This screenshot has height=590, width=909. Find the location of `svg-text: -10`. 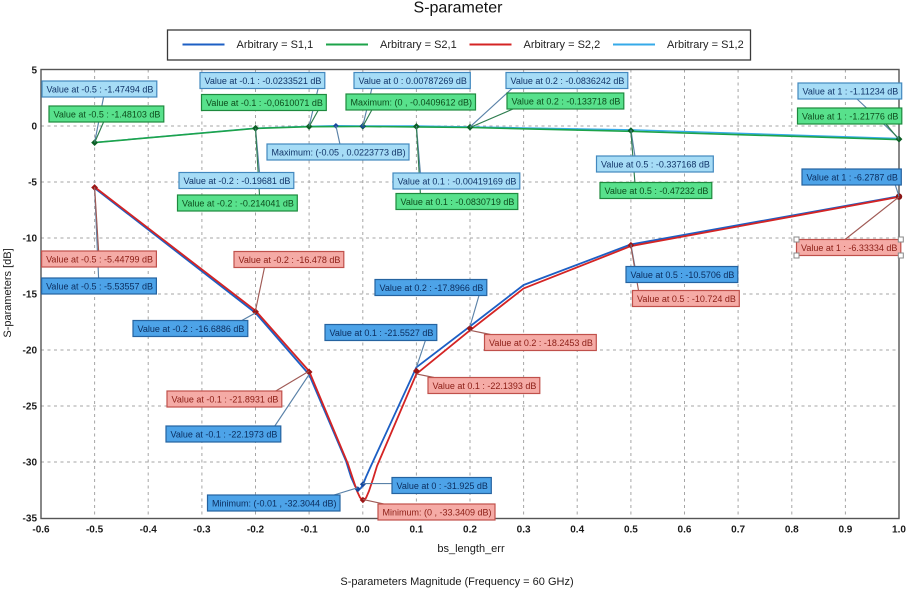

svg-text: -10 is located at coordinates (30, 239).